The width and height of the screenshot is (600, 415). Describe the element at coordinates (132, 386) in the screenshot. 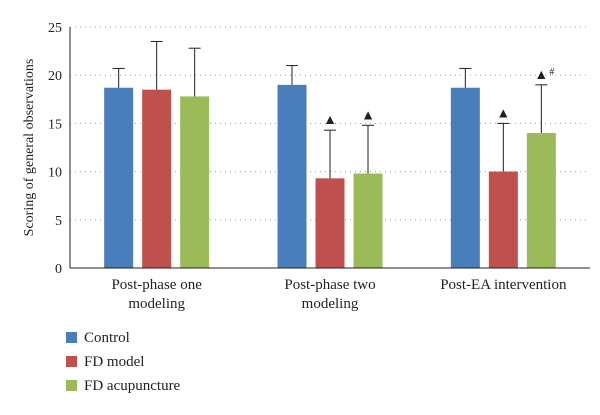

I see `legend-label: FD acupuncture` at that location.